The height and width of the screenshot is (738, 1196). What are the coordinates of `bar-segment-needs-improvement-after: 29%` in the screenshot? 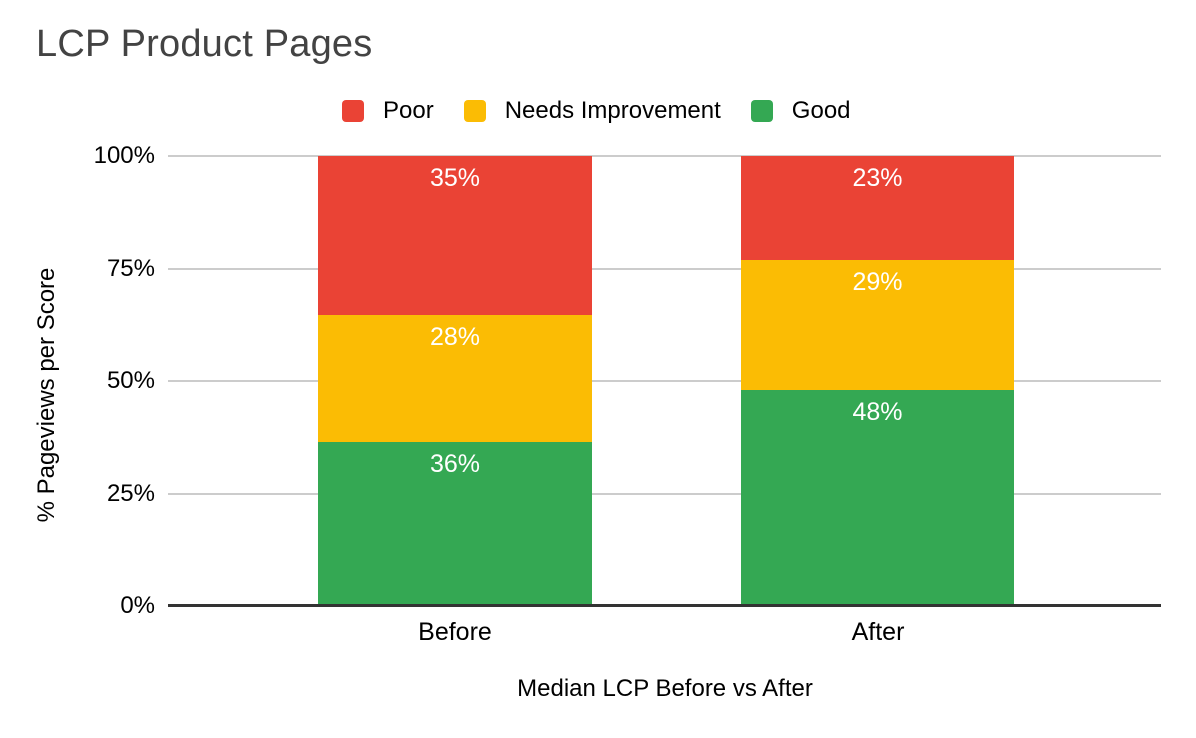 It's located at (877, 324).